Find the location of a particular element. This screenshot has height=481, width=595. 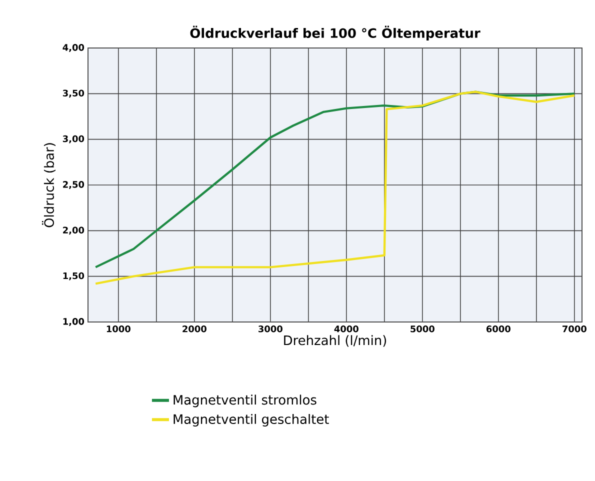

y-tick-label: 2,00 is located at coordinates (73, 230).